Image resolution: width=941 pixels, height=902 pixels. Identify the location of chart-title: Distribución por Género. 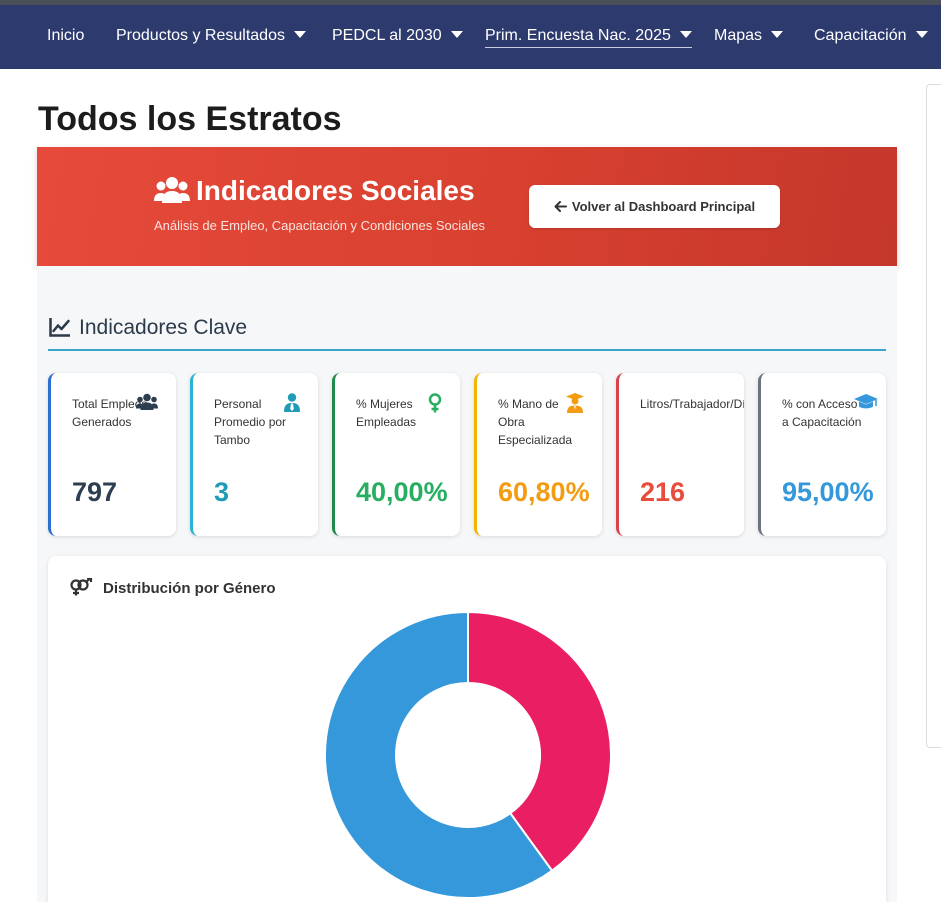
(172, 586).